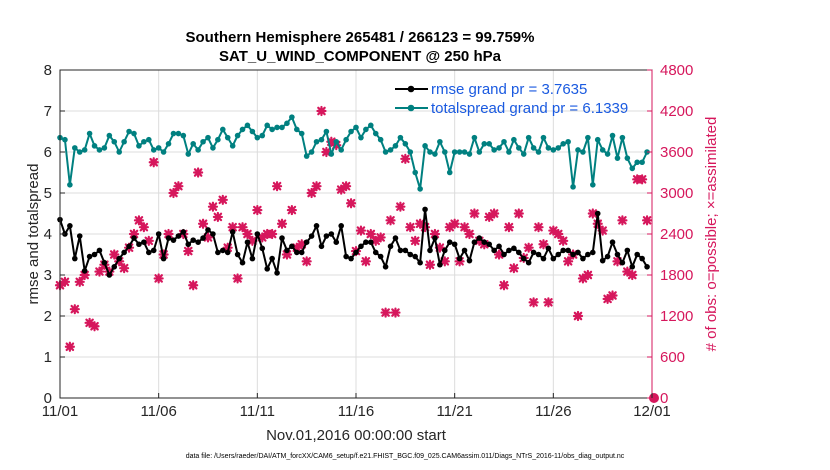  What do you see at coordinates (553, 411) in the screenshot?
I see `x-tick-label: 11/26` at bounding box center [553, 411].